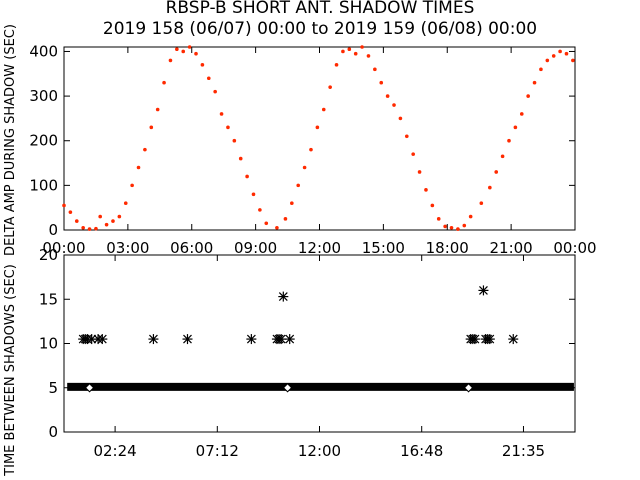 The height and width of the screenshot is (480, 640). I want to click on upper-x-tick-label: 09:00, so click(255, 248).